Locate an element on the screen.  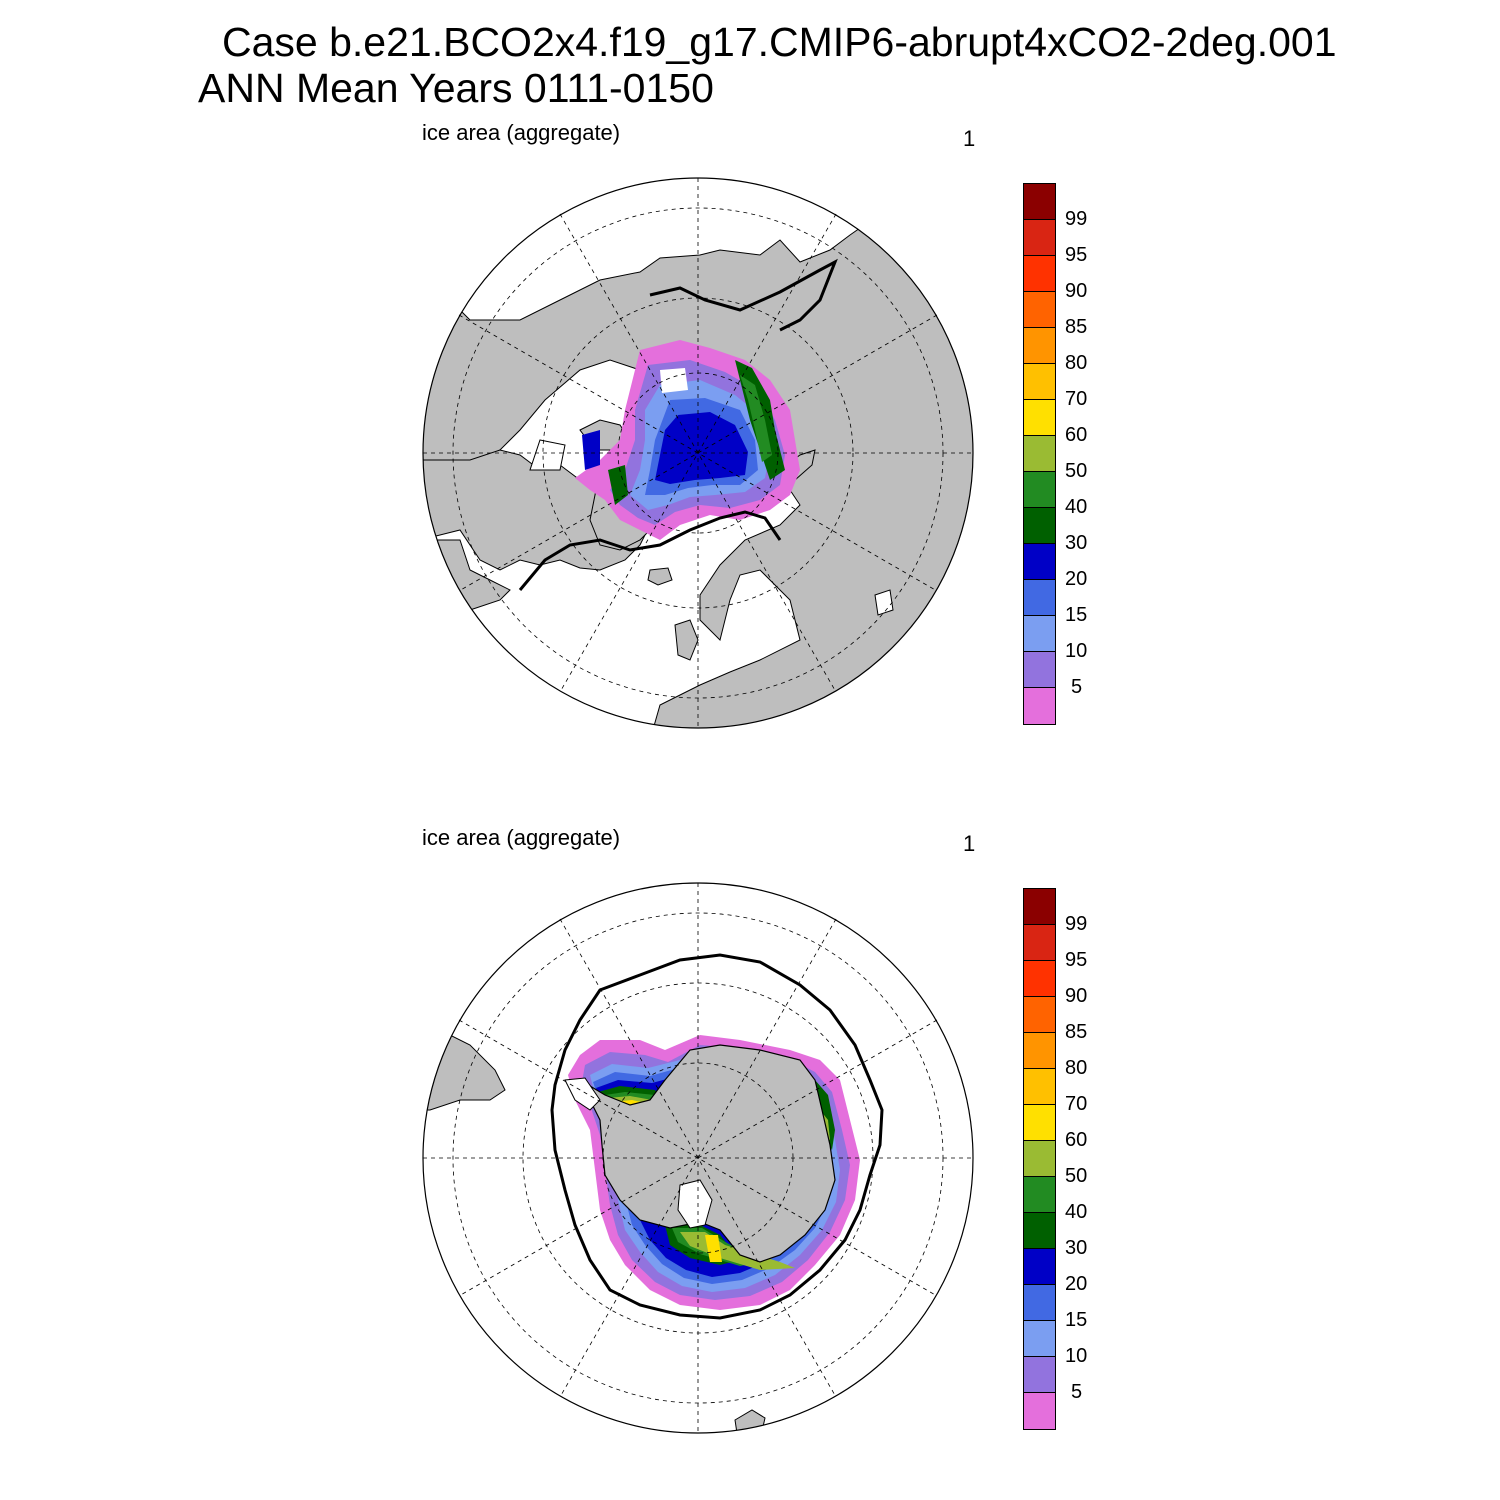
south-colorbar-label: 5 is located at coordinates (1077, 1392).